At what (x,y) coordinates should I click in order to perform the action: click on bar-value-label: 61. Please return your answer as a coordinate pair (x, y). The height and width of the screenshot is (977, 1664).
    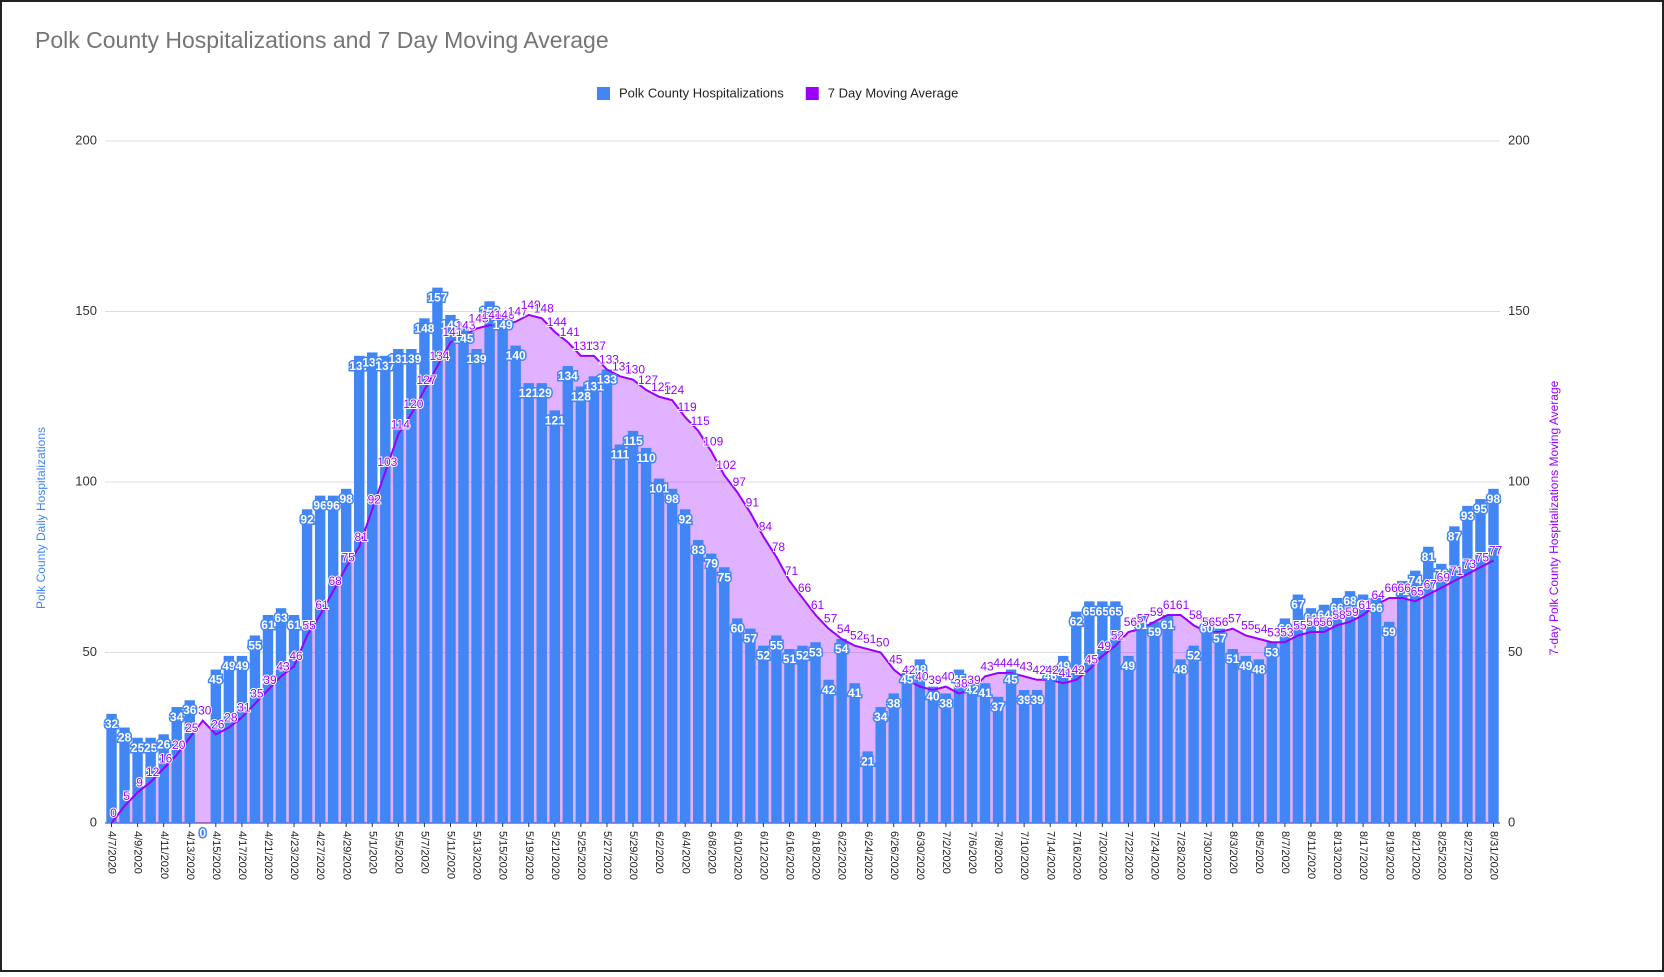
    Looking at the image, I should click on (1168, 625).